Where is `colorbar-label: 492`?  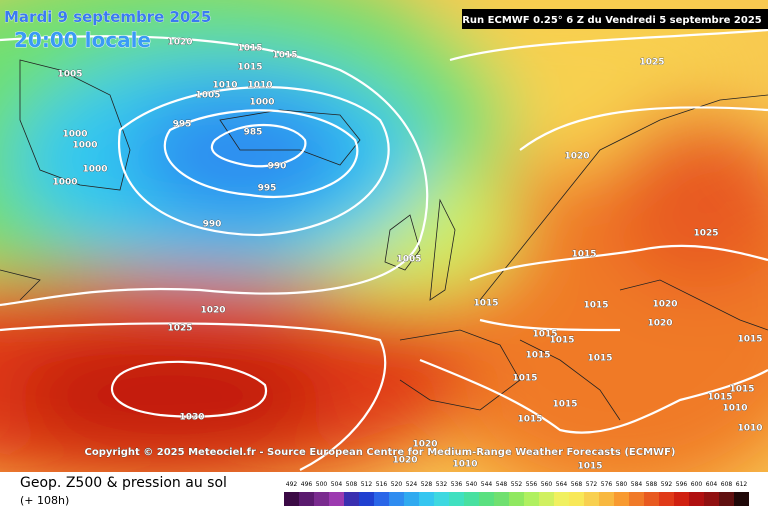
colorbar-label: 492 is located at coordinates (292, 484).